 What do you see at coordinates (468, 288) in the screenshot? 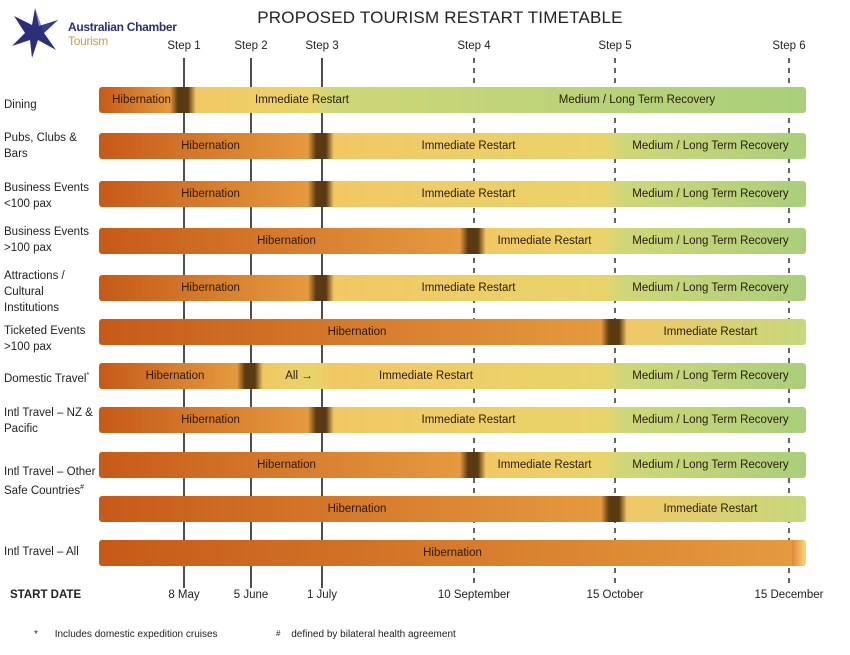
I see `phase-label-row5-2: Immediate Restart` at bounding box center [468, 288].